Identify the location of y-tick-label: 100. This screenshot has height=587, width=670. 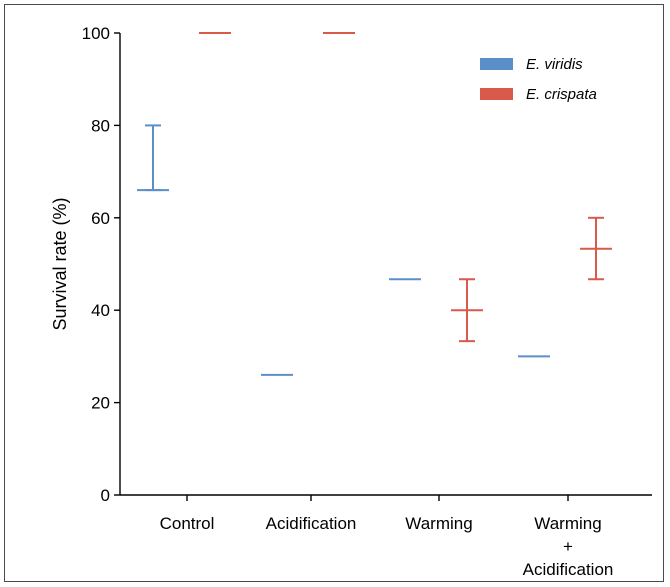
(96, 33).